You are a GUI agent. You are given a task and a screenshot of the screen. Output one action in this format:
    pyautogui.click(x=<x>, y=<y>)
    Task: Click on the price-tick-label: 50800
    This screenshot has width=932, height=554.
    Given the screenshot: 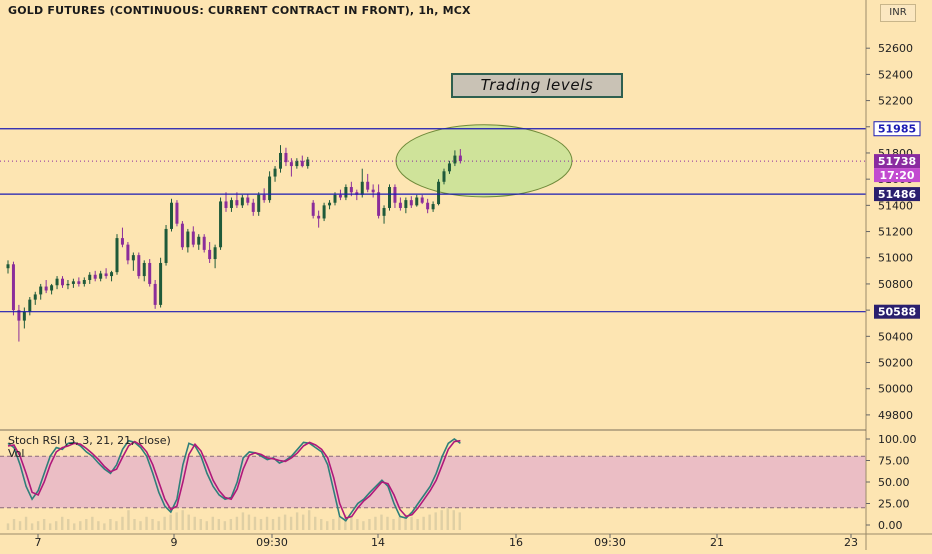 What is the action you would take?
    pyautogui.click(x=895, y=284)
    